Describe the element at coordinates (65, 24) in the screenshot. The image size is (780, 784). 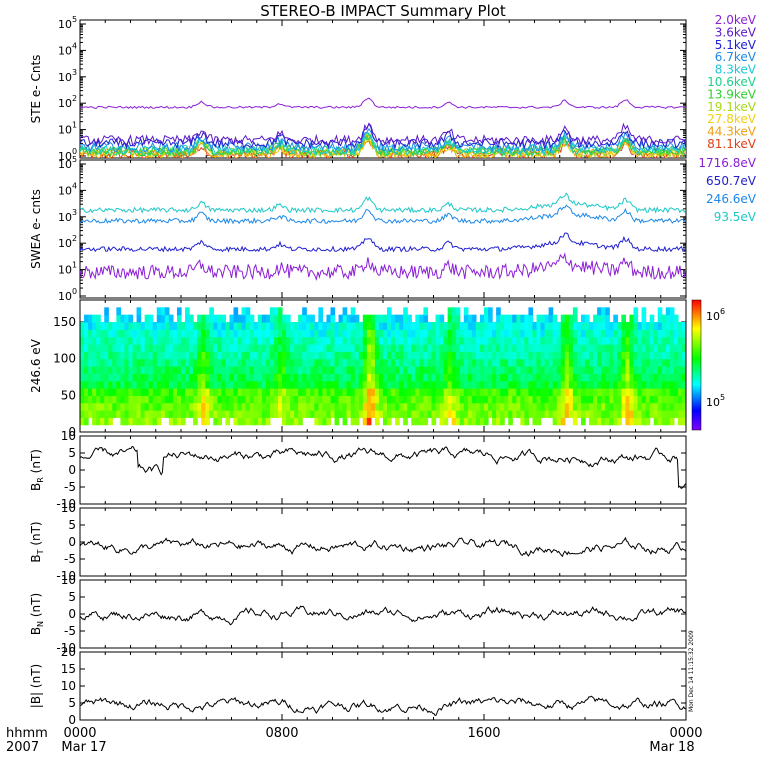
I see `y-tick-label: 10` at that location.